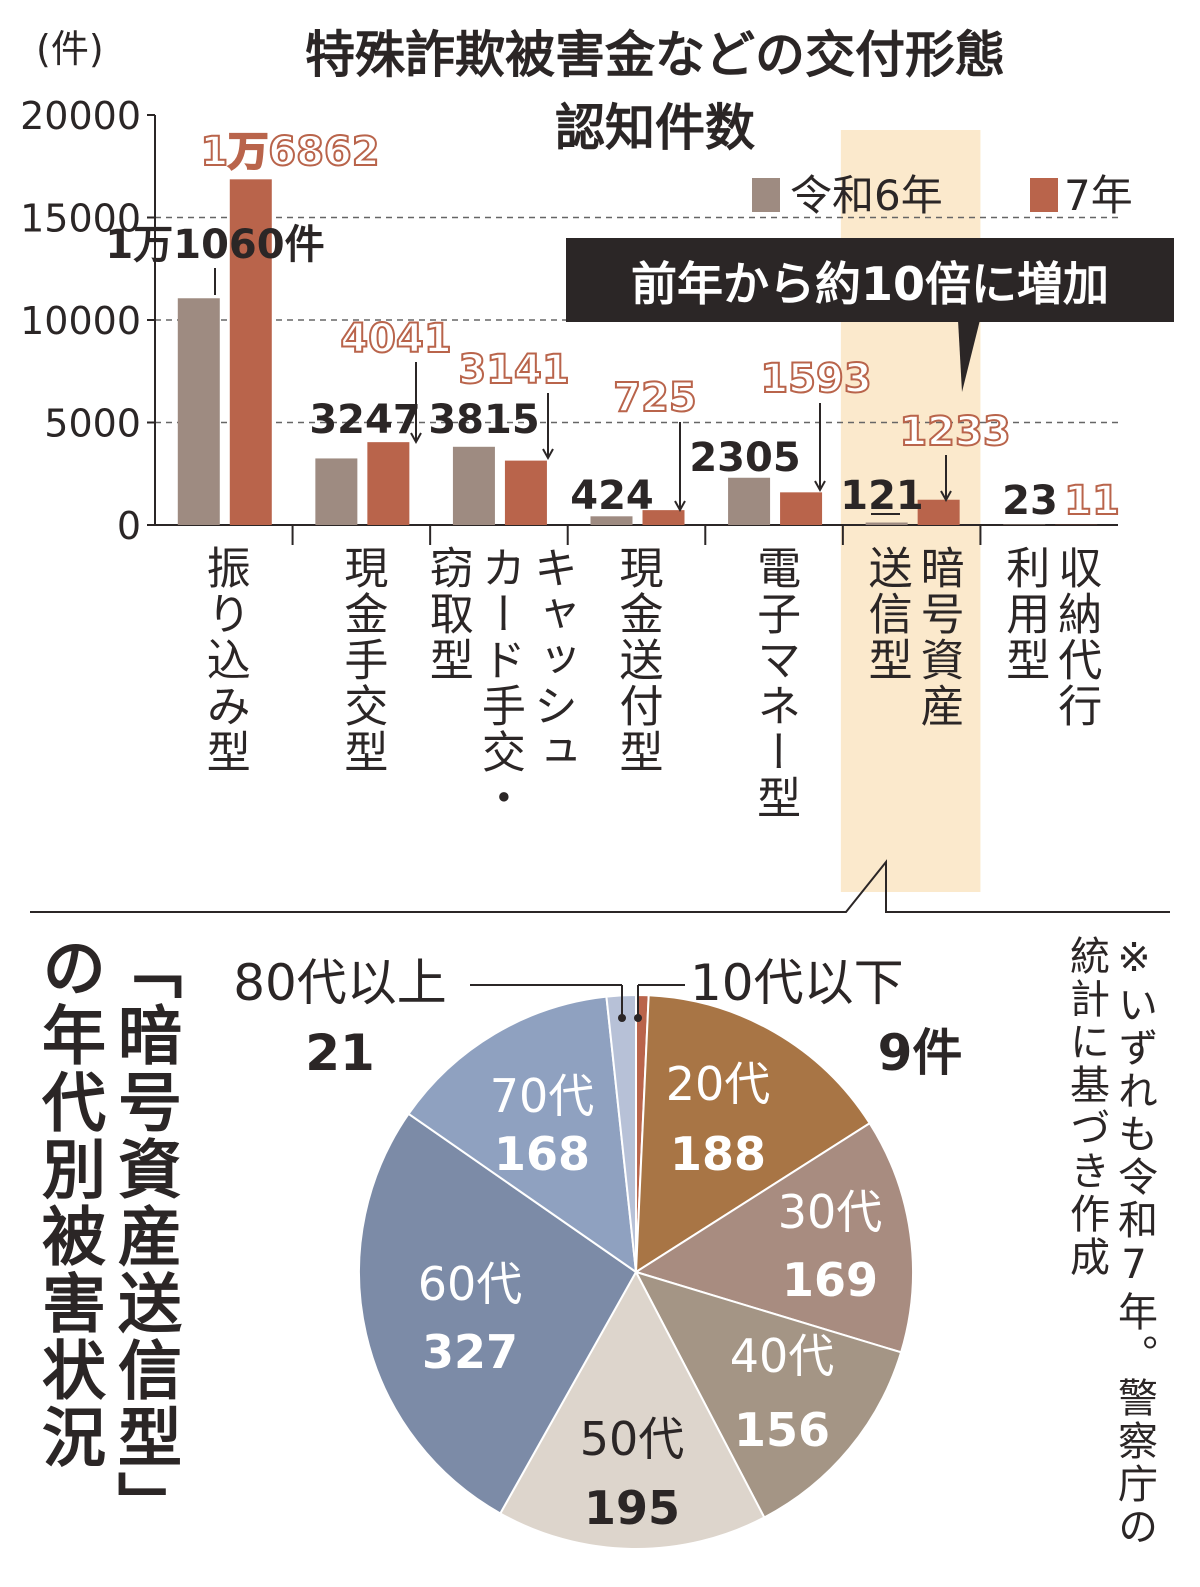  Describe the element at coordinates (499, 683) in the screenshot. I see `category-label: カード手交・` at that location.